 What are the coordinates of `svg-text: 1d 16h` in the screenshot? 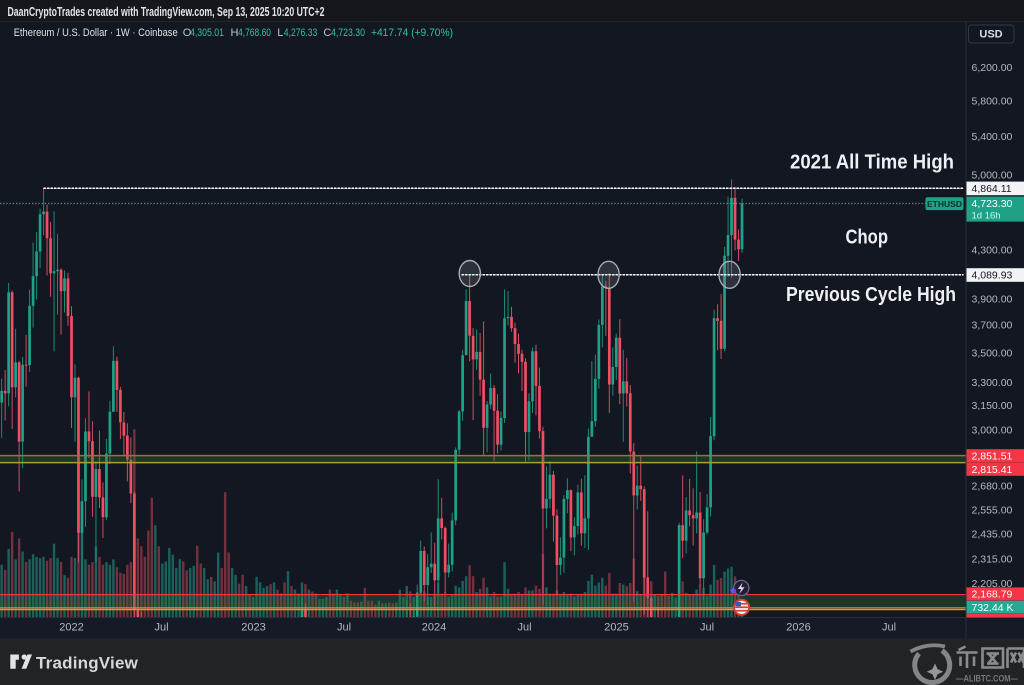 It's located at (986, 216).